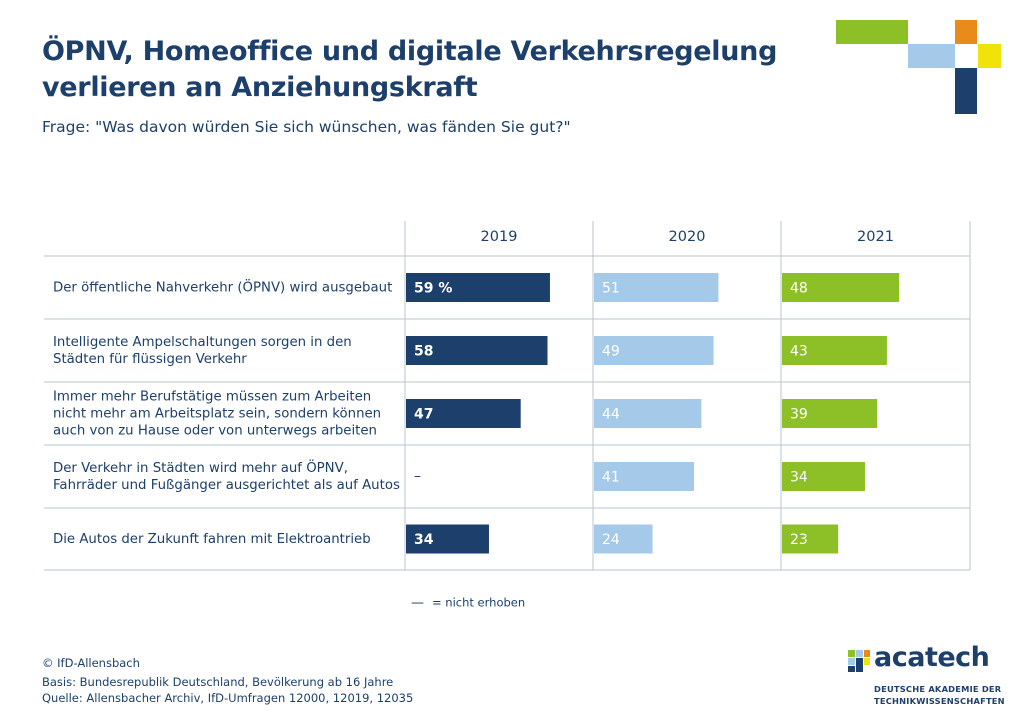  What do you see at coordinates (938, 689) in the screenshot?
I see `acatech-logo-subline-1: DEUTSCHE AKADEMIE DER` at bounding box center [938, 689].